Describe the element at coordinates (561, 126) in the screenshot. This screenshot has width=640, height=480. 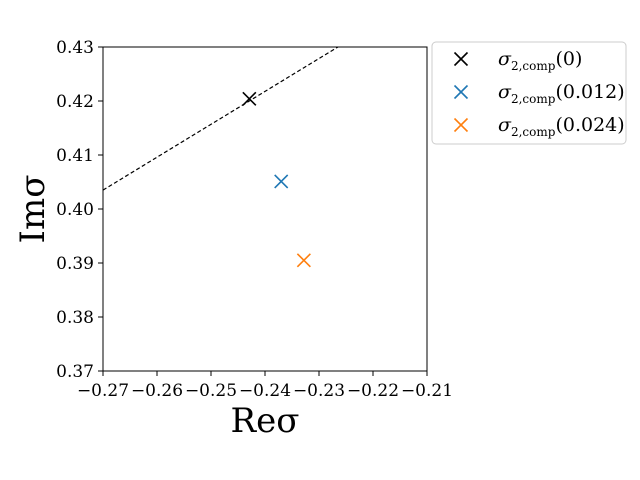
I see `legend-entry-label: σ2,comp(0.024)` at that location.